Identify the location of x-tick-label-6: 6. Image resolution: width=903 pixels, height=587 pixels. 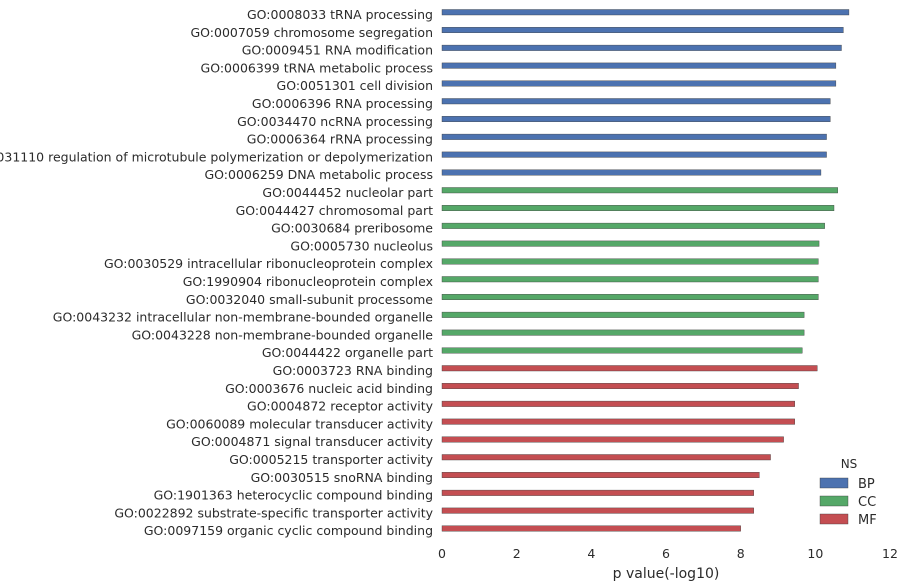
(666, 553).